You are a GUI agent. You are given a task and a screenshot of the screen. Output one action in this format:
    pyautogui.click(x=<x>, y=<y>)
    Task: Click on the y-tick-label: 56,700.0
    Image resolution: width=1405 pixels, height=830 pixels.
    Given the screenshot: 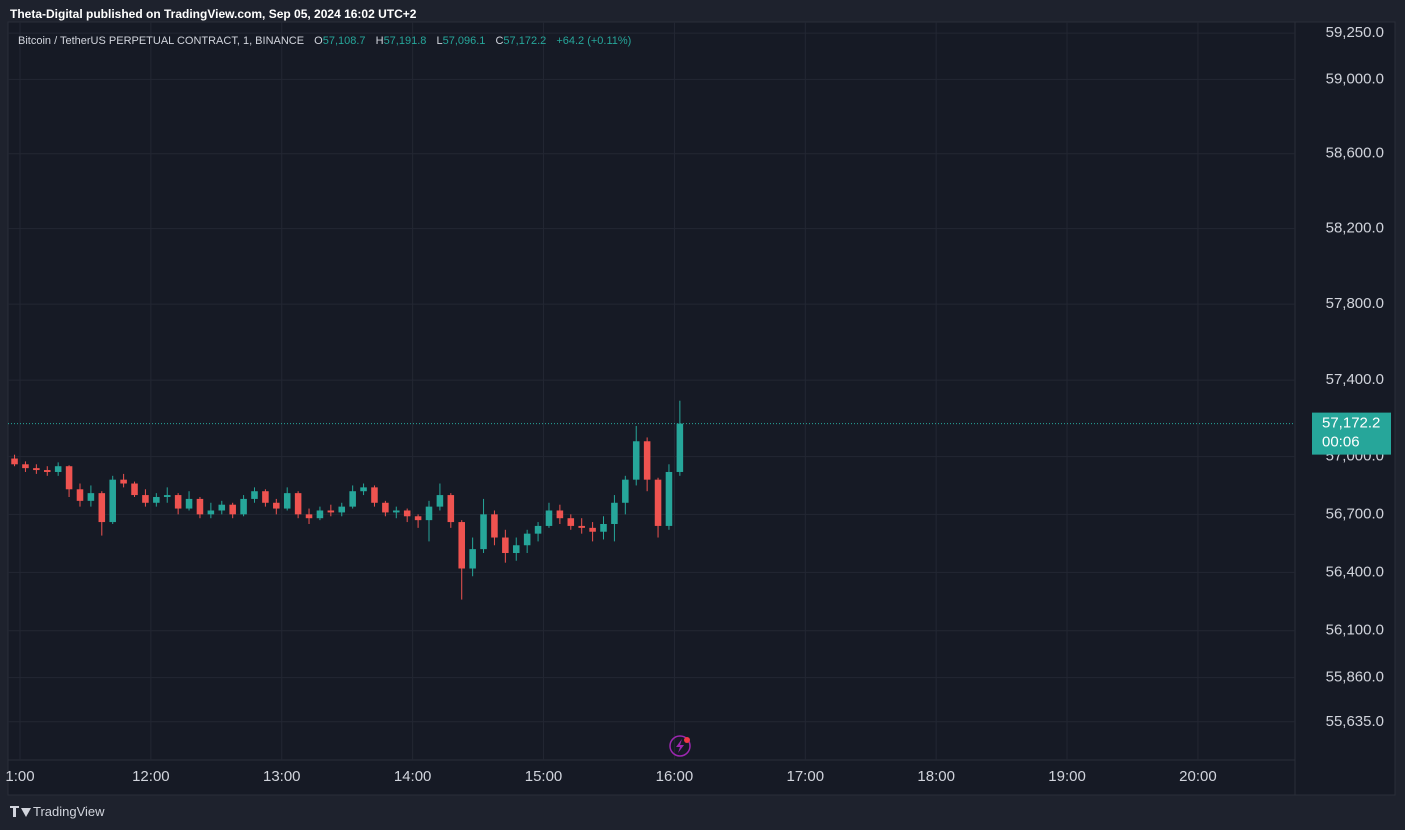 What is the action you would take?
    pyautogui.click(x=1355, y=513)
    